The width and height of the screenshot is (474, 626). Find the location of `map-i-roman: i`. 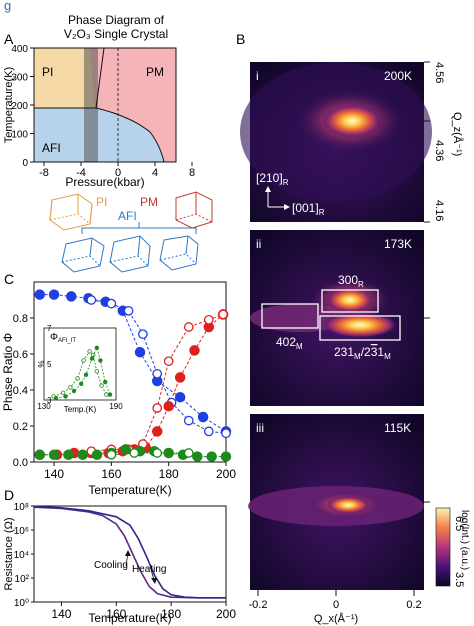

map-i-roman: i is located at coordinates (257, 76).